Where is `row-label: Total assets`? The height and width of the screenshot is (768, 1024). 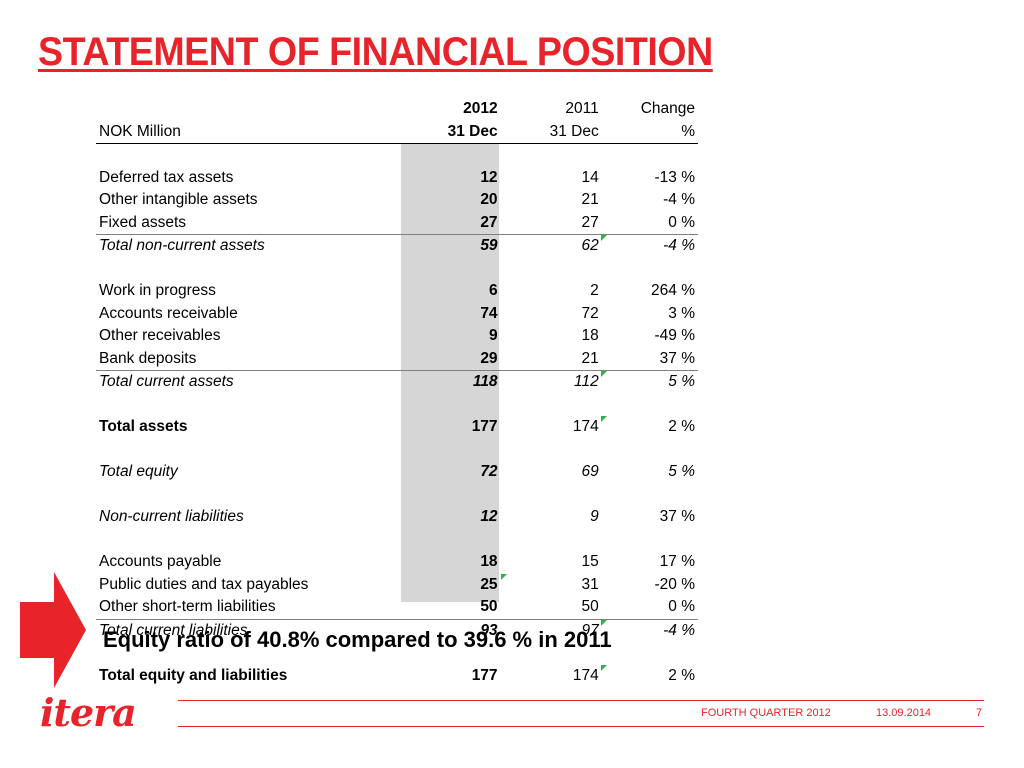
row-label: Total assets is located at coordinates (143, 426).